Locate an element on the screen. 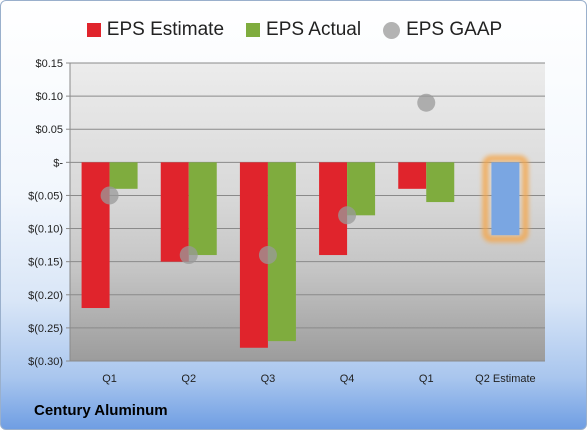 This screenshot has width=587, height=430. highlight-glow is located at coordinates (505, 199).